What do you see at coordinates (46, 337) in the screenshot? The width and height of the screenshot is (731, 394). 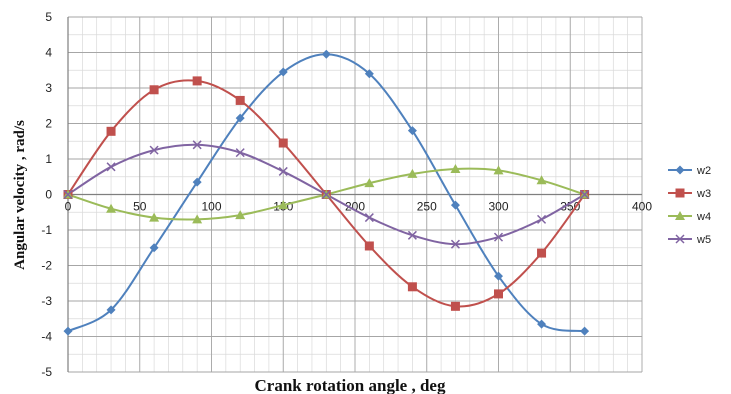 I see `y-tick-label: -4` at bounding box center [46, 337].